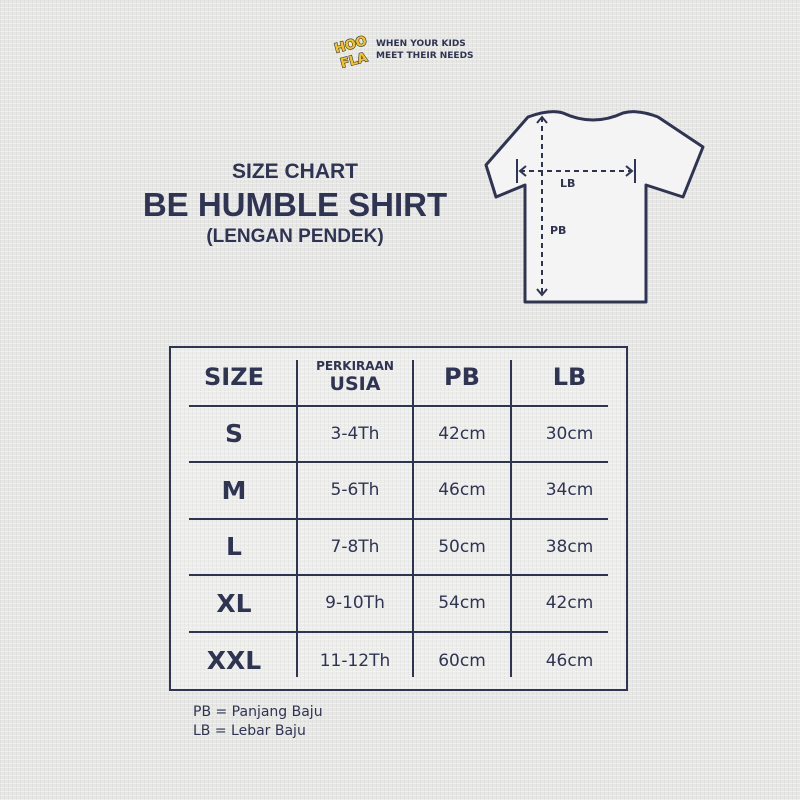 The image size is (800, 800). What do you see at coordinates (558, 230) in the screenshot?
I see `pb-label: PB` at bounding box center [558, 230].